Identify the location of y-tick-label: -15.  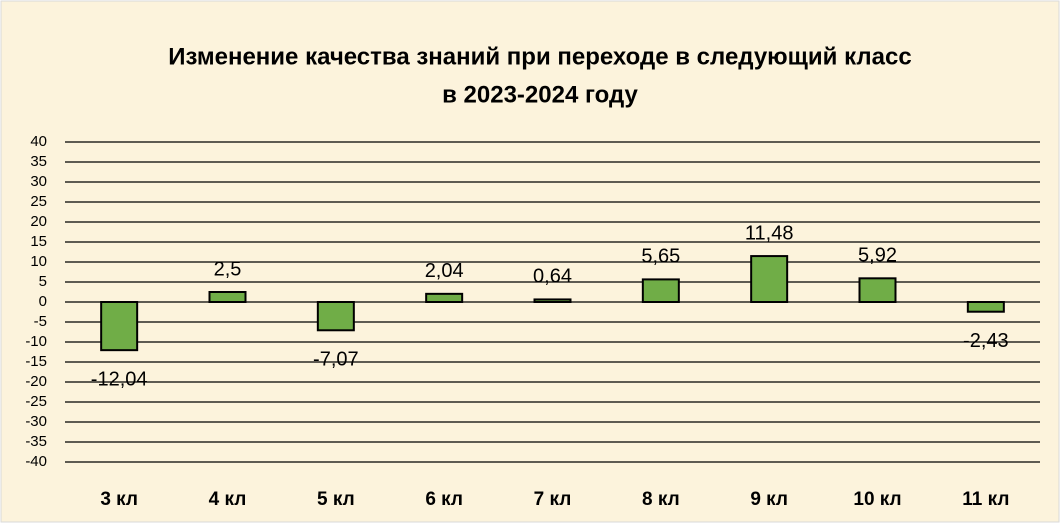
(36, 361).